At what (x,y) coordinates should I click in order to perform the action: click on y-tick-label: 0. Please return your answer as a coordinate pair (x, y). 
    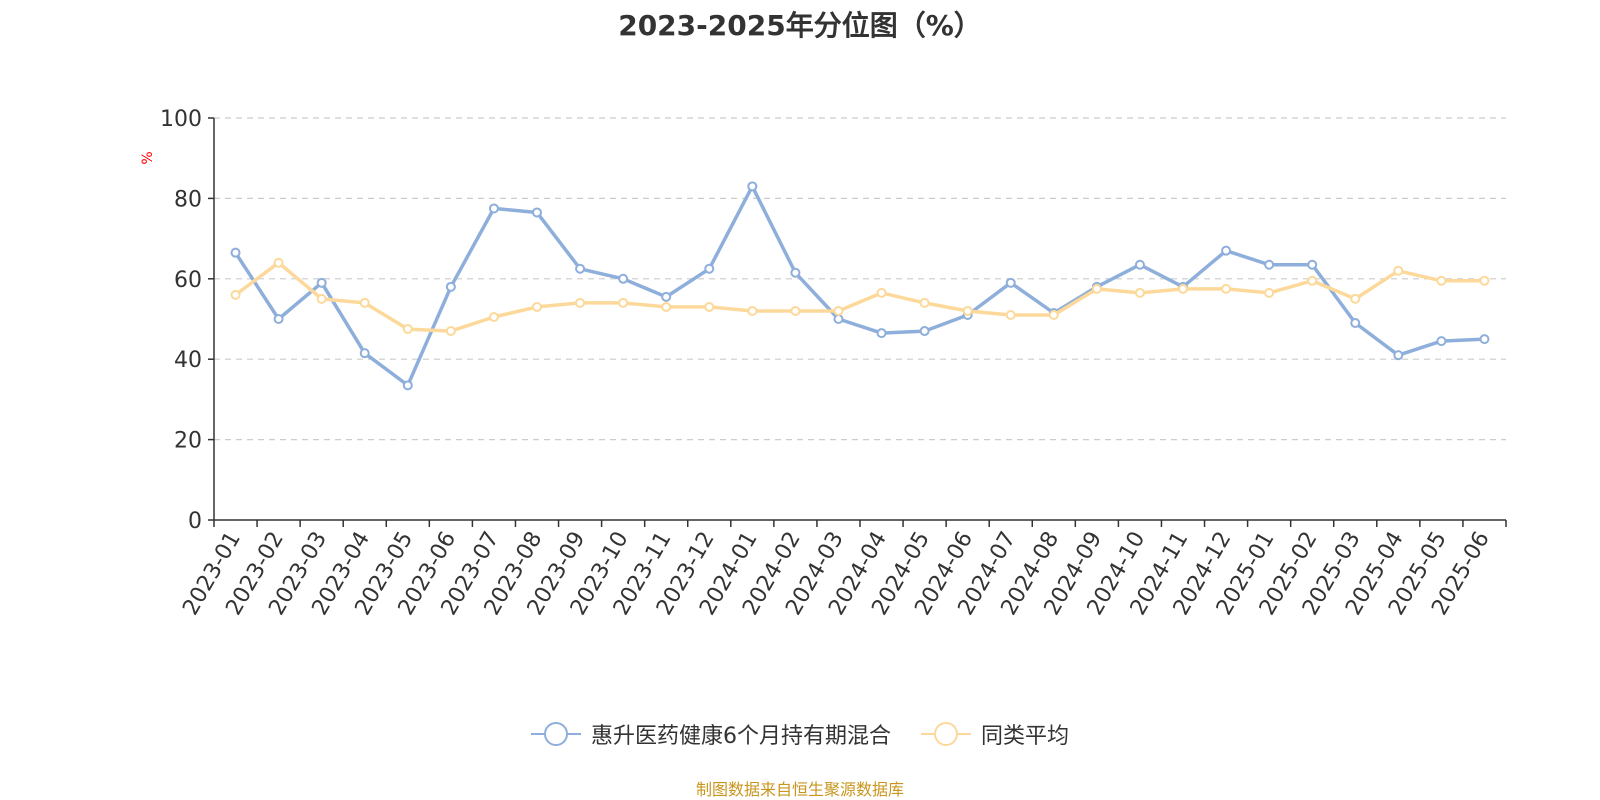
    Looking at the image, I should click on (195, 521).